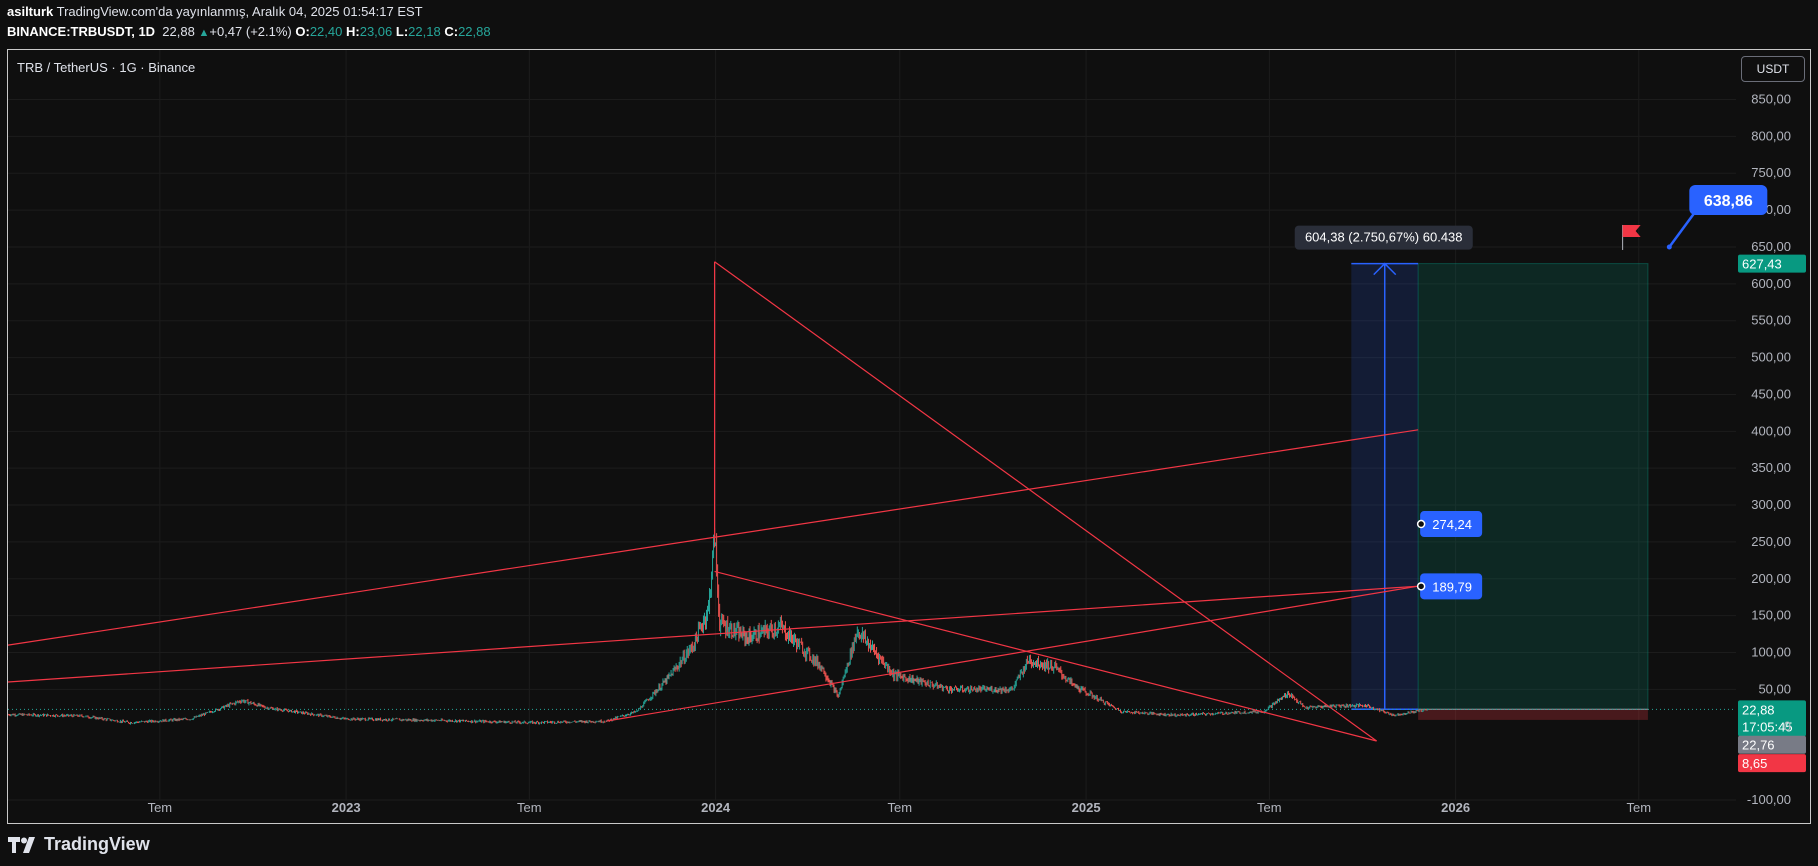  What do you see at coordinates (97, 844) in the screenshot?
I see `brand-name: TradingView` at bounding box center [97, 844].